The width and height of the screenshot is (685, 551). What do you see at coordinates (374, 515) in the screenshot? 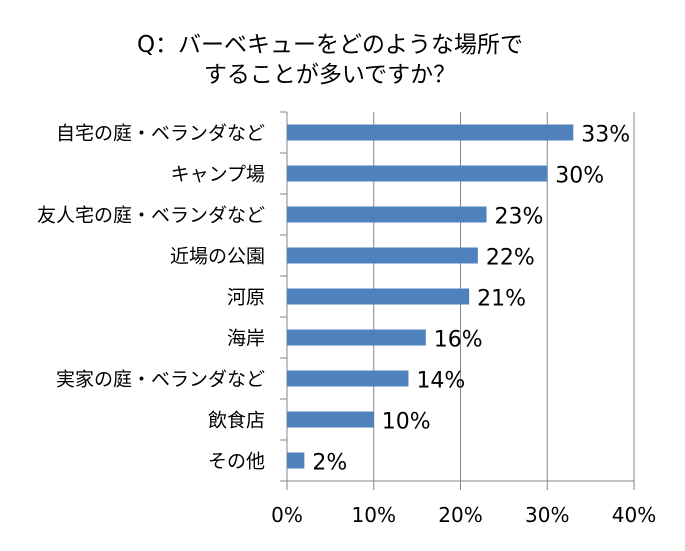
I see `x-tick-label: 10%` at bounding box center [374, 515].